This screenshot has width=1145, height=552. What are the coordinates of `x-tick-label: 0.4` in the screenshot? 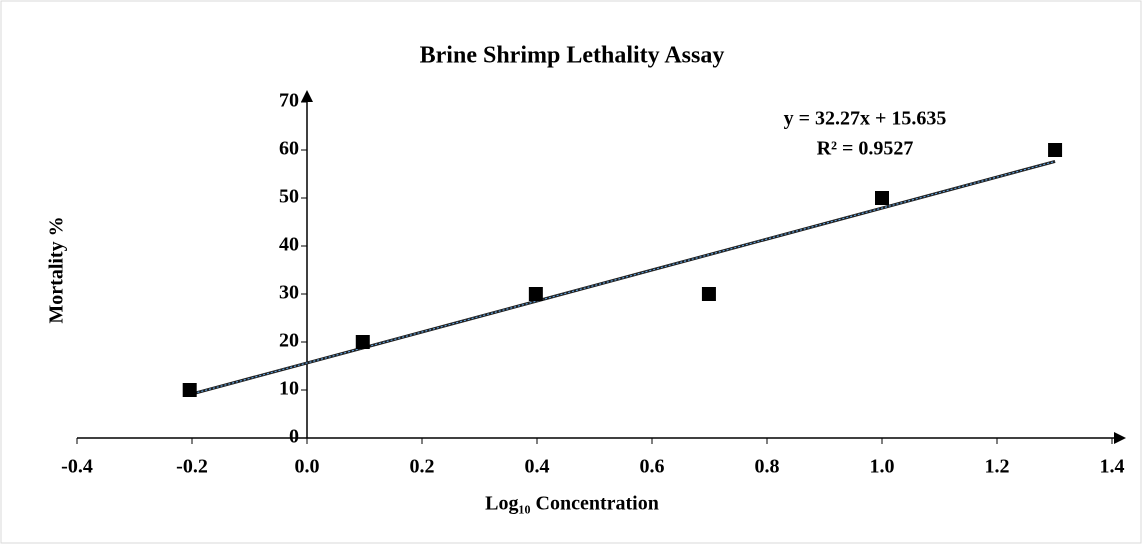 It's located at (537, 467).